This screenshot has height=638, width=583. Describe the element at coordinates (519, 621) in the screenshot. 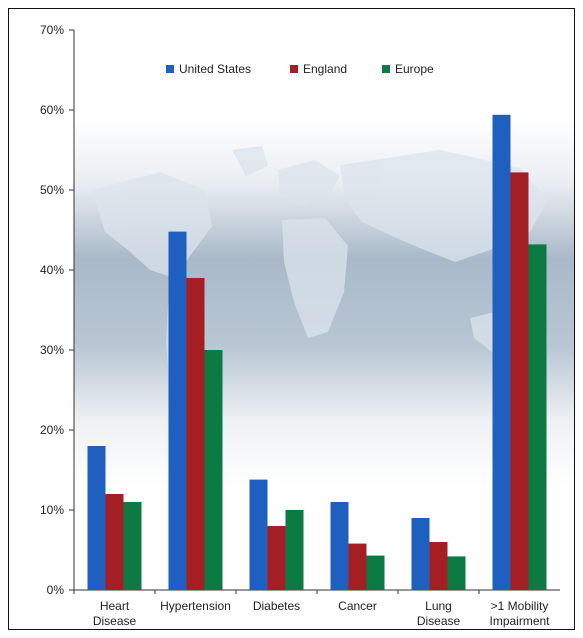

I see `x-category-label: Impairment` at that location.